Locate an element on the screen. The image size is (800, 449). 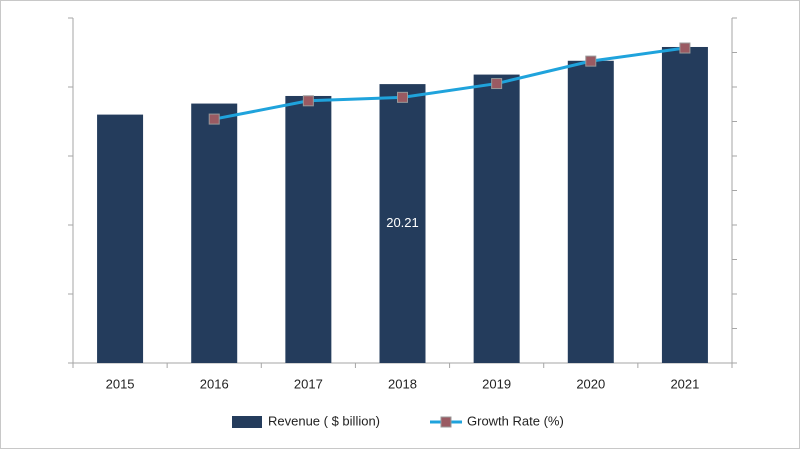
value-label: 20.21 is located at coordinates (402, 222).